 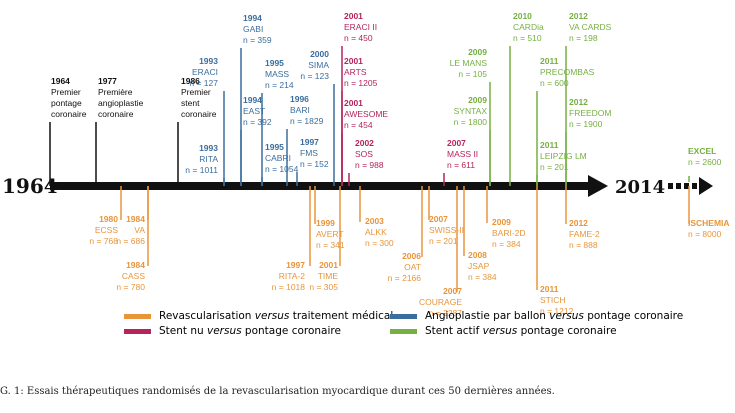 What do you see at coordinates (66, 92) in the screenshot?
I see `event-label: Premier` at bounding box center [66, 92].